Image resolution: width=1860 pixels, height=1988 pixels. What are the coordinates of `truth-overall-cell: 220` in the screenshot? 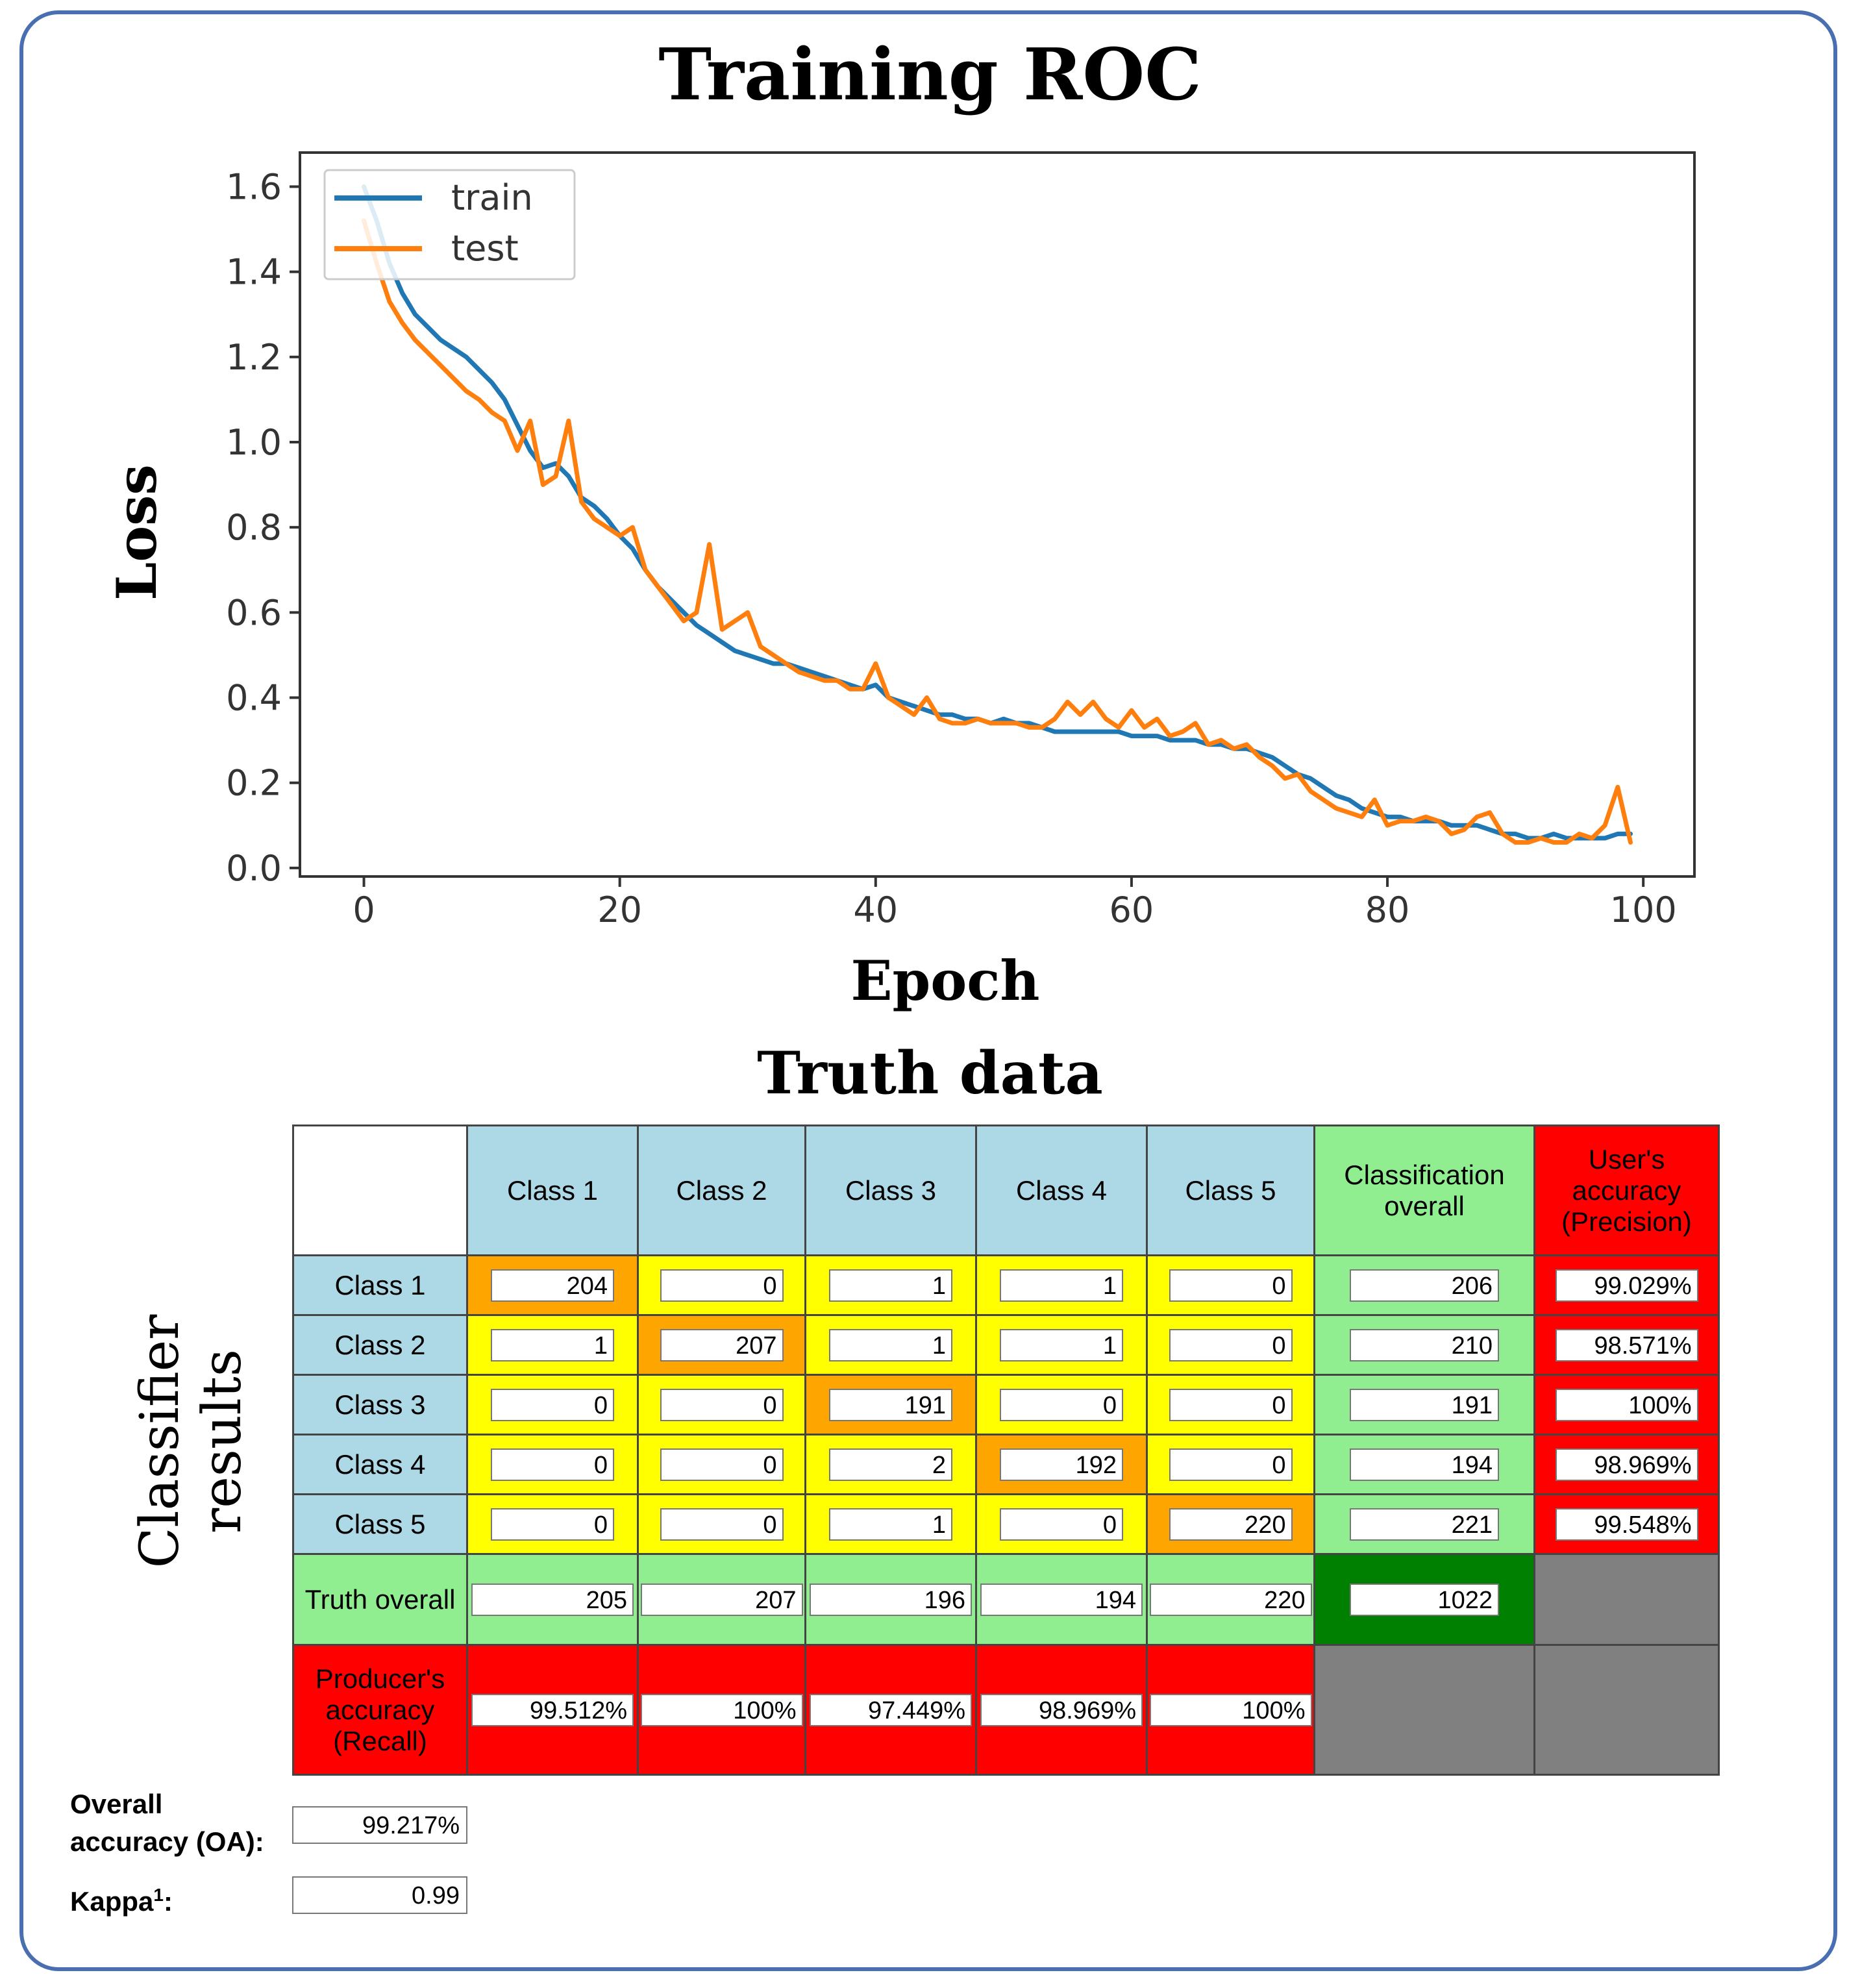 It's located at (1230, 1600).